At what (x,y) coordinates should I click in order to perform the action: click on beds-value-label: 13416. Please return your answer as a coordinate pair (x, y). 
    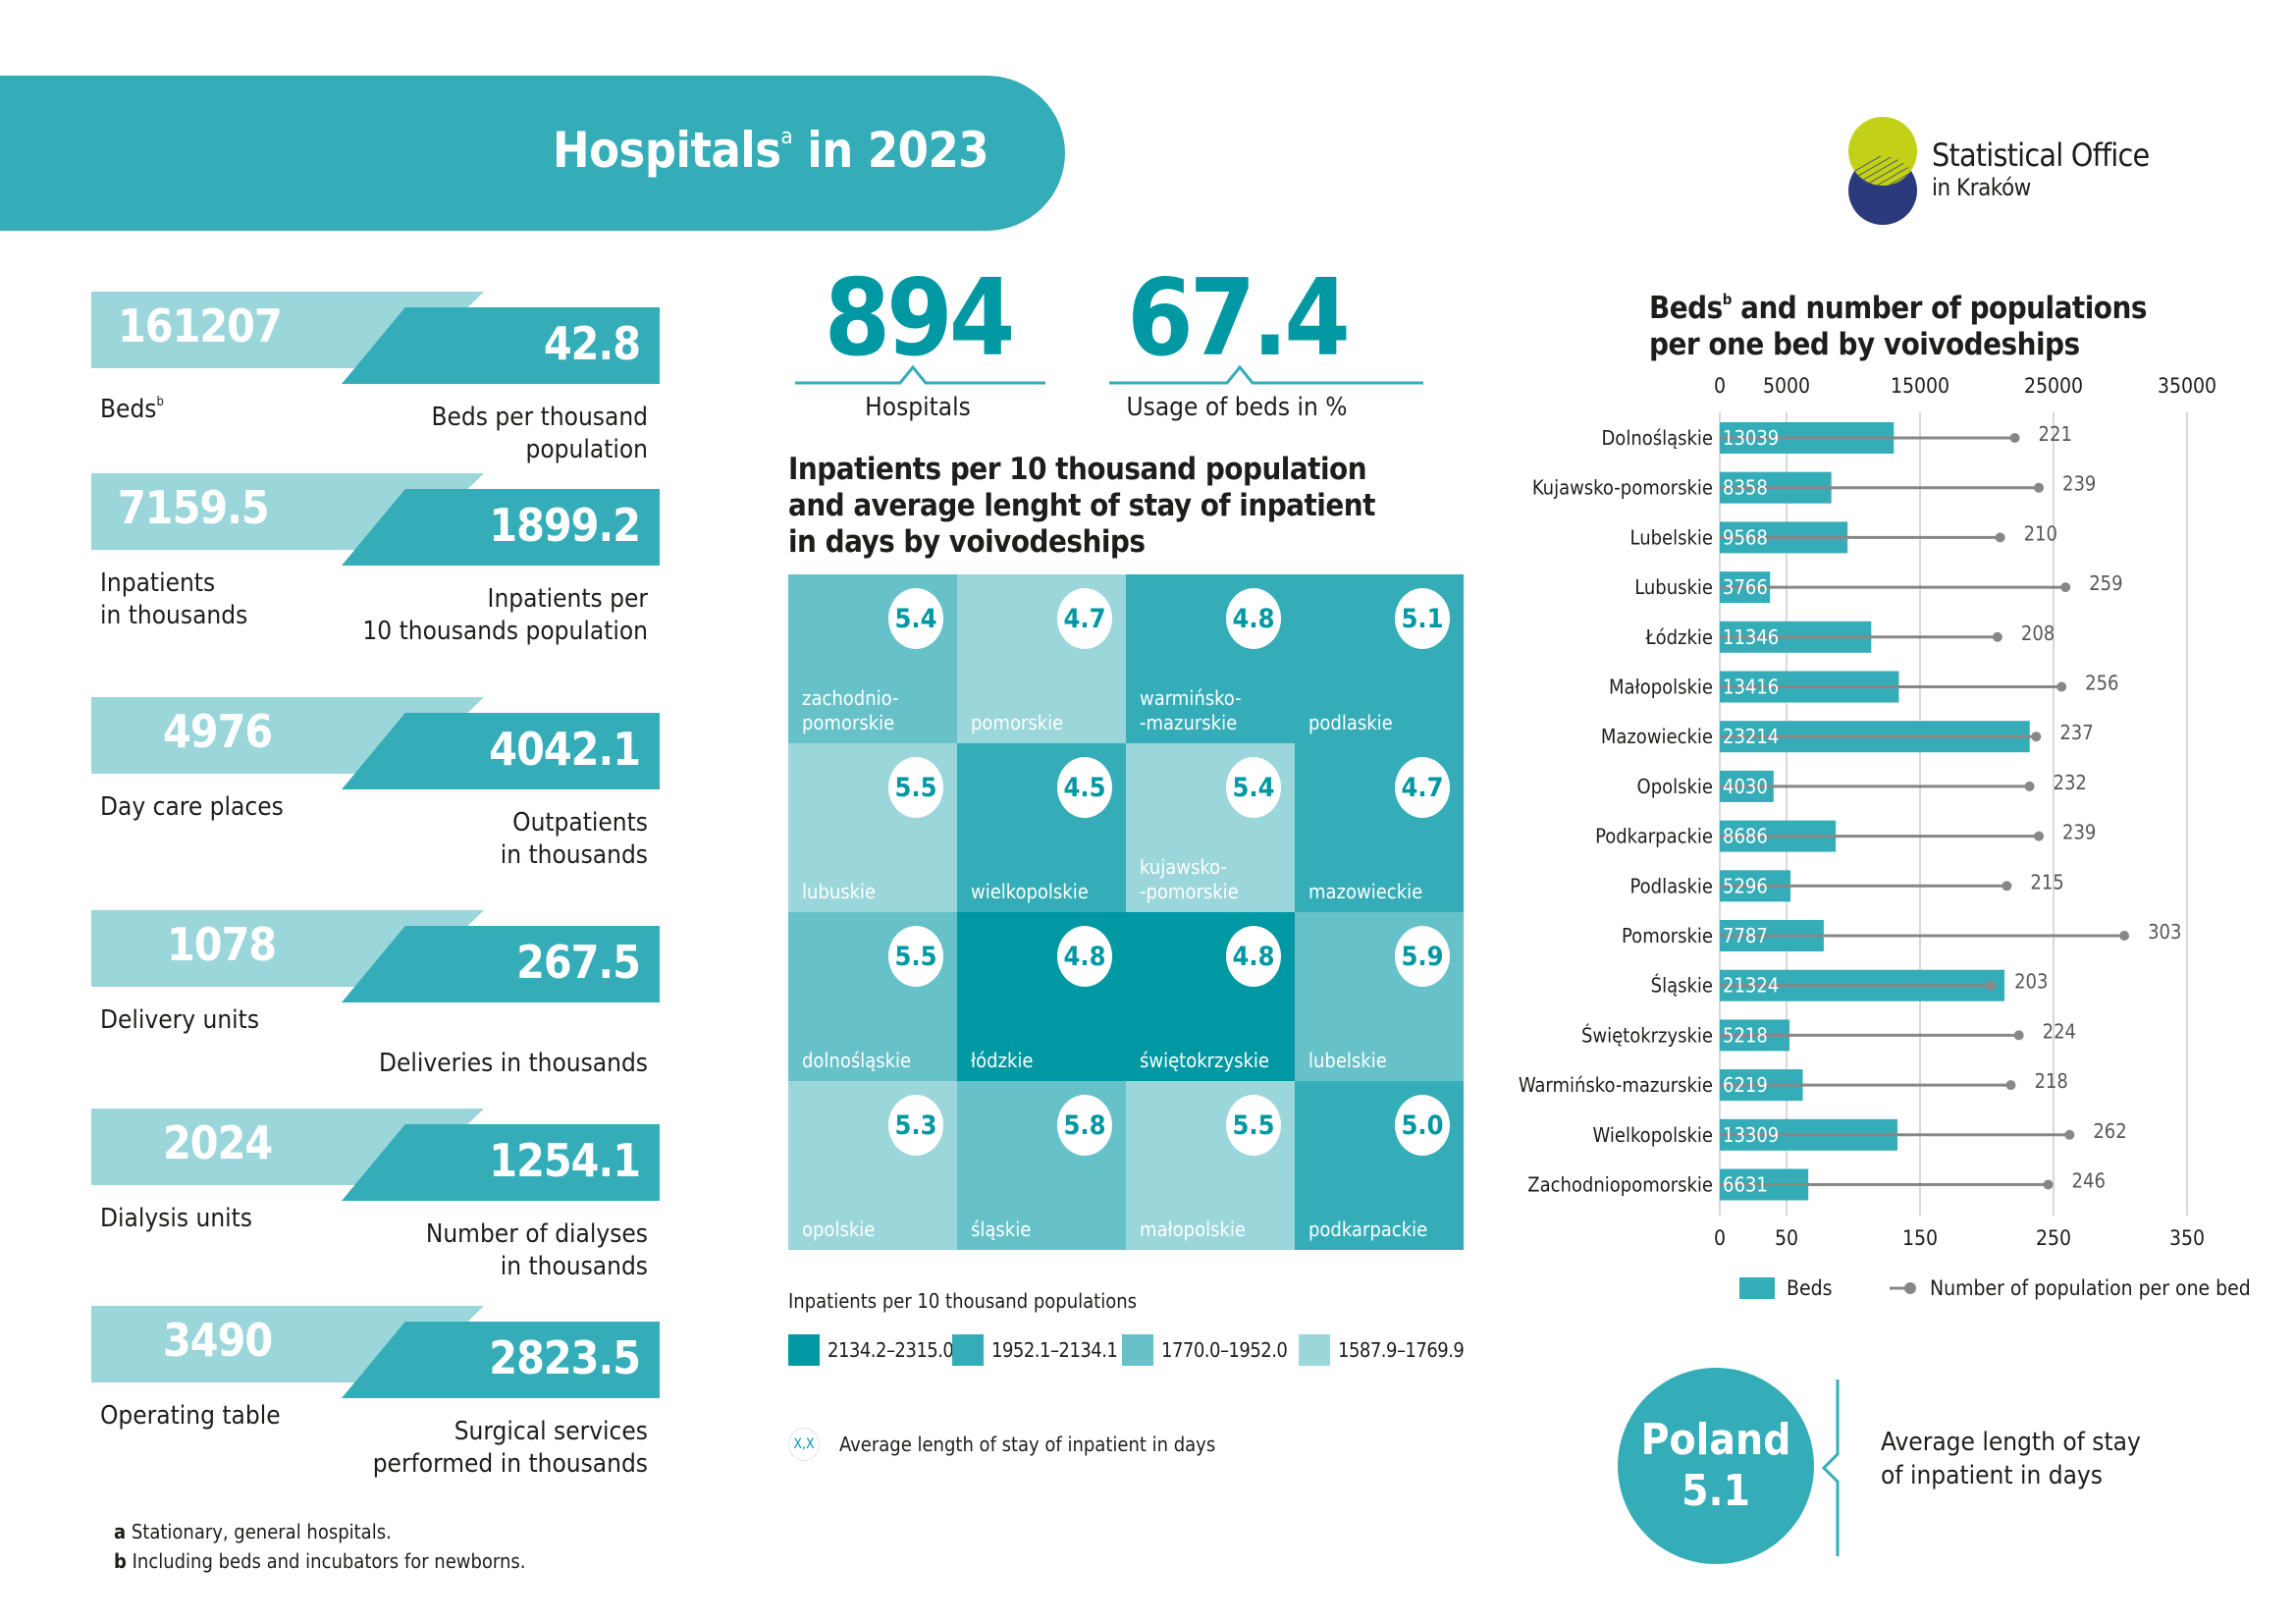
    Looking at the image, I should click on (1751, 687).